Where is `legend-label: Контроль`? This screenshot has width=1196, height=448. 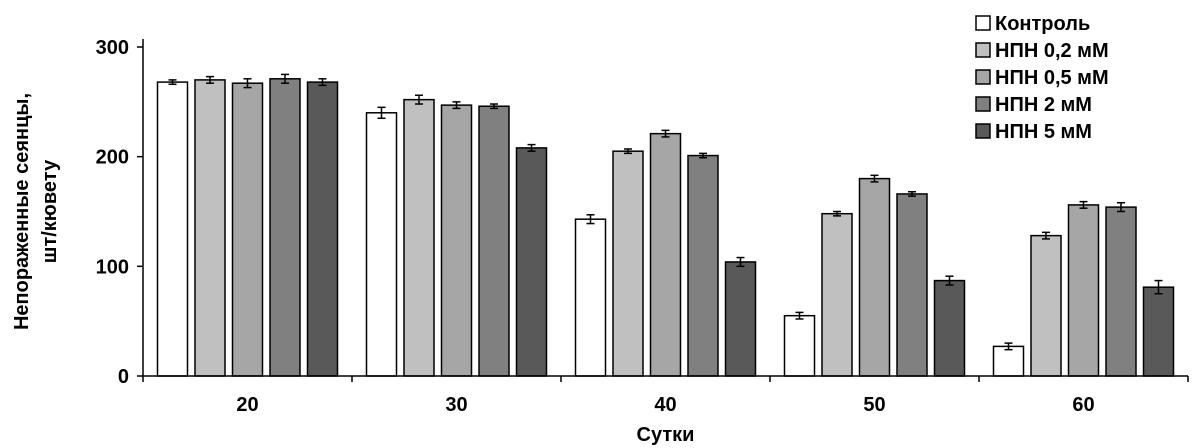
legend-label: Контроль is located at coordinates (1042, 24).